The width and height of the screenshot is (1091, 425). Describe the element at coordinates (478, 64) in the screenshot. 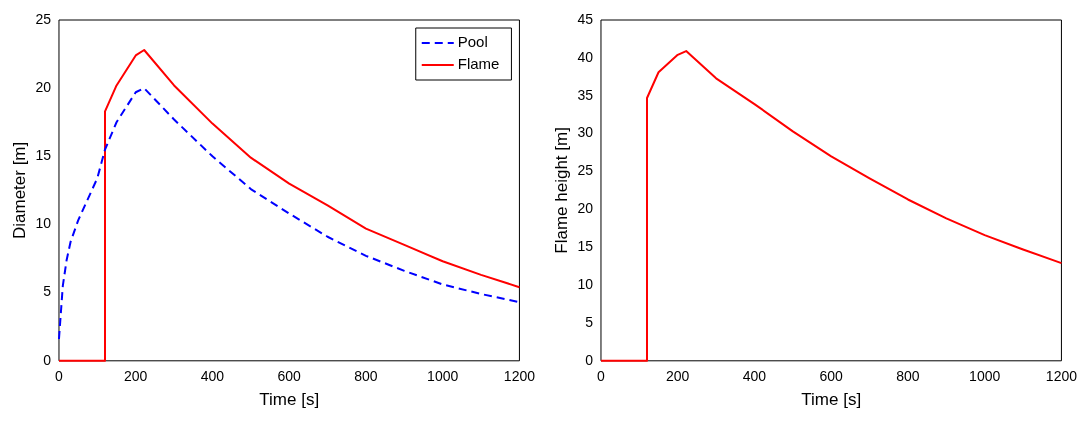

I see `legend-label: Flame` at that location.